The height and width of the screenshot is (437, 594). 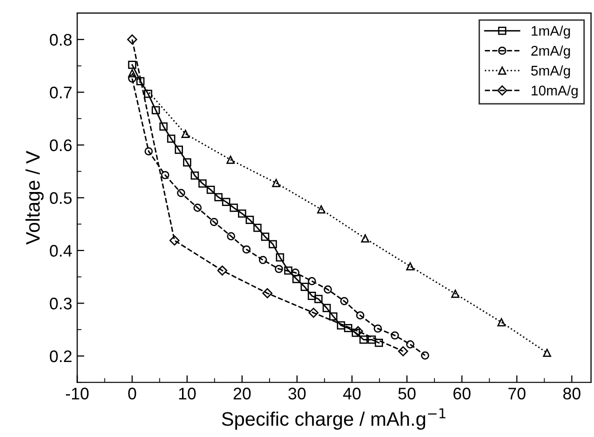 I want to click on x-tick-label: 50, so click(x=407, y=394).